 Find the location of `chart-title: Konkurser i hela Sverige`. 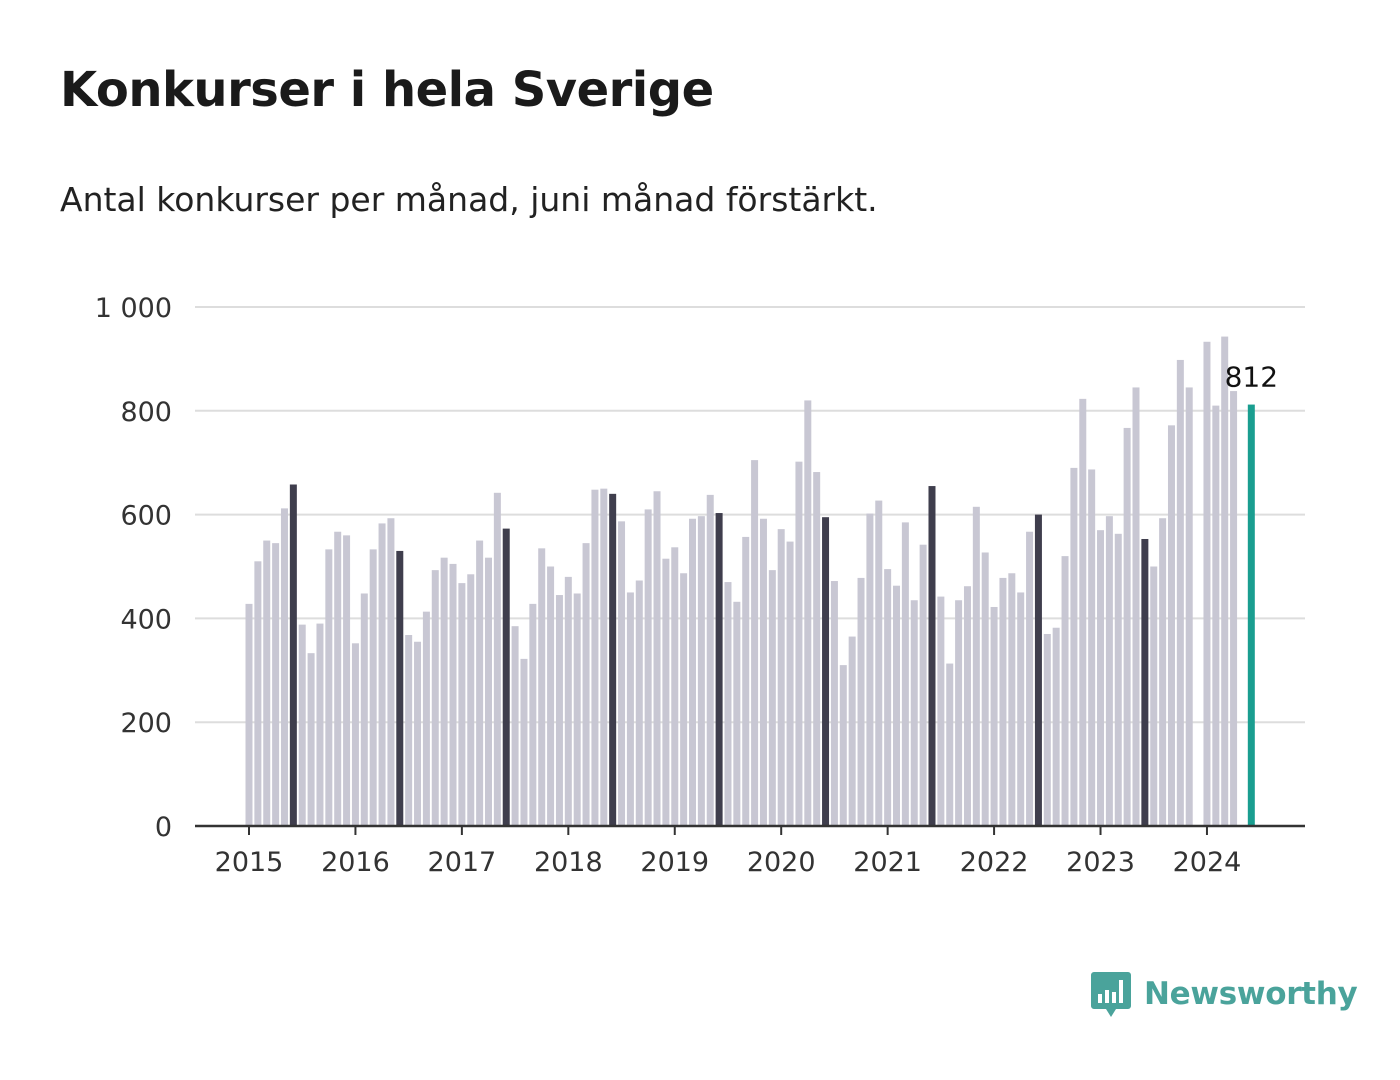

chart-title: Konkurser i hela Sverige is located at coordinates (387, 90).